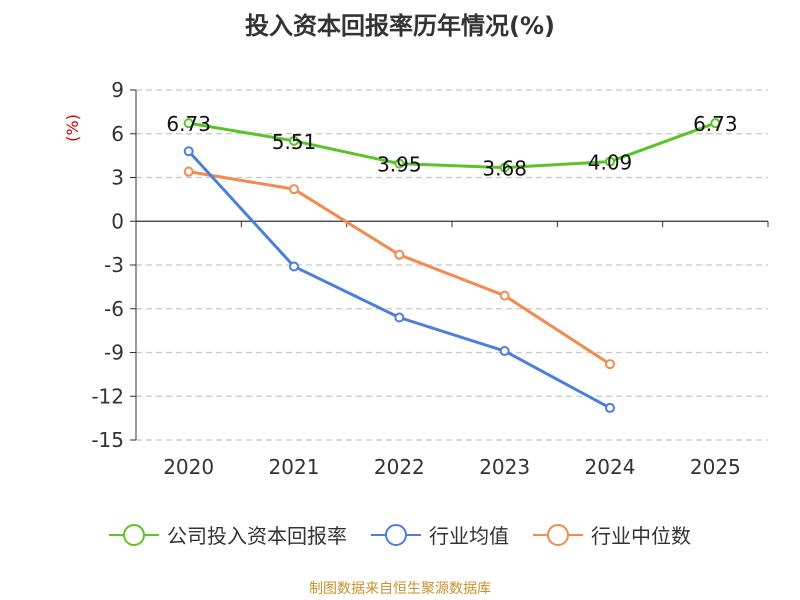 Image resolution: width=800 pixels, height=600 pixels. What do you see at coordinates (117, 134) in the screenshot?
I see `y-tick-label: 6` at bounding box center [117, 134].